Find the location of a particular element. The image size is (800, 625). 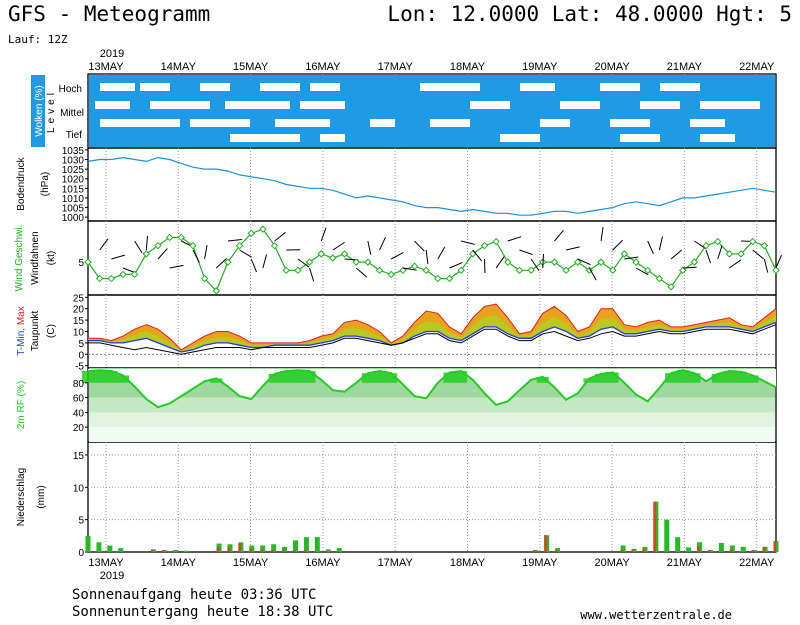

sunrise-text: Sonnenaufgang heute 03:36 UTC is located at coordinates (194, 595).